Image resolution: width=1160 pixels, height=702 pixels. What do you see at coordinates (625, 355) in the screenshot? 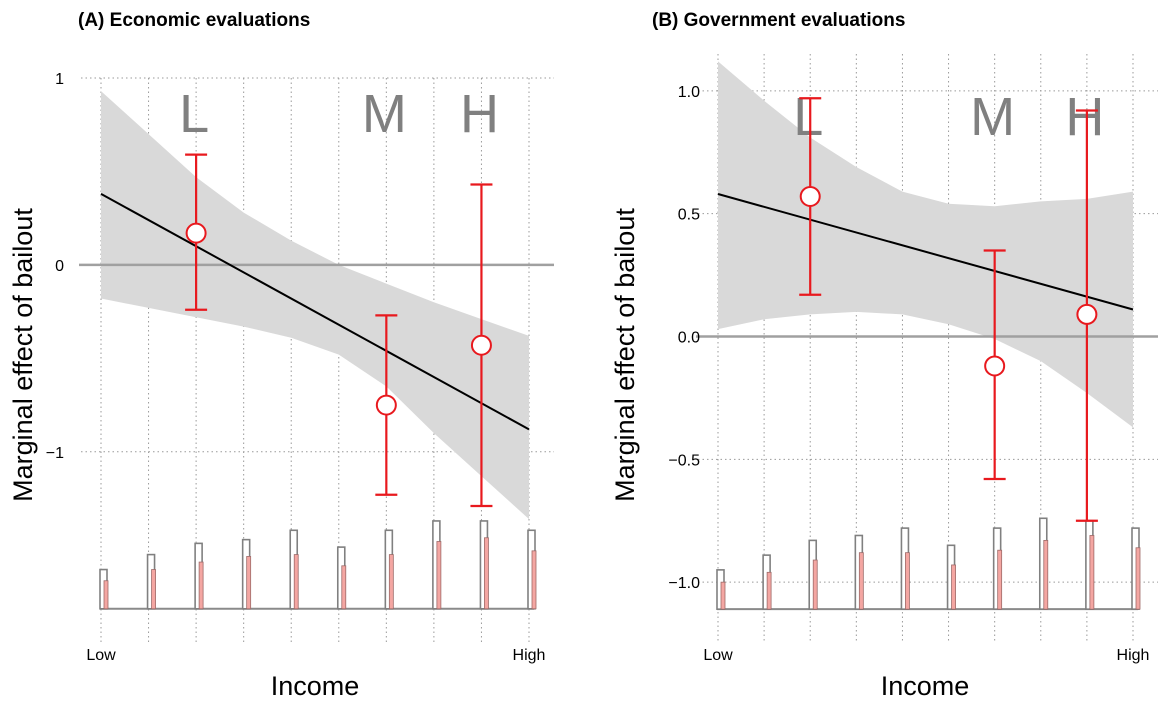
I see `panel-b-y-axis-label: Marginal effect of bailout` at bounding box center [625, 355].